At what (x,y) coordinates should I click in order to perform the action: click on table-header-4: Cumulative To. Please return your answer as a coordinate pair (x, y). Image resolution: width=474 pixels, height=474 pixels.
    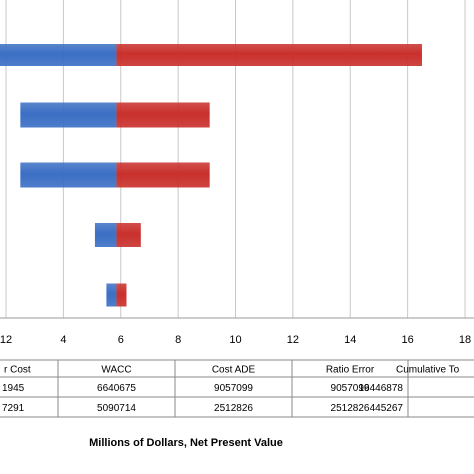
    Looking at the image, I should click on (428, 370).